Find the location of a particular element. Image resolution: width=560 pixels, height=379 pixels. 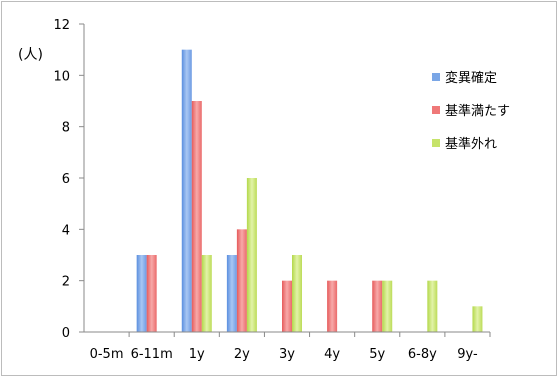

bar-2-4y is located at coordinates (332, 306).